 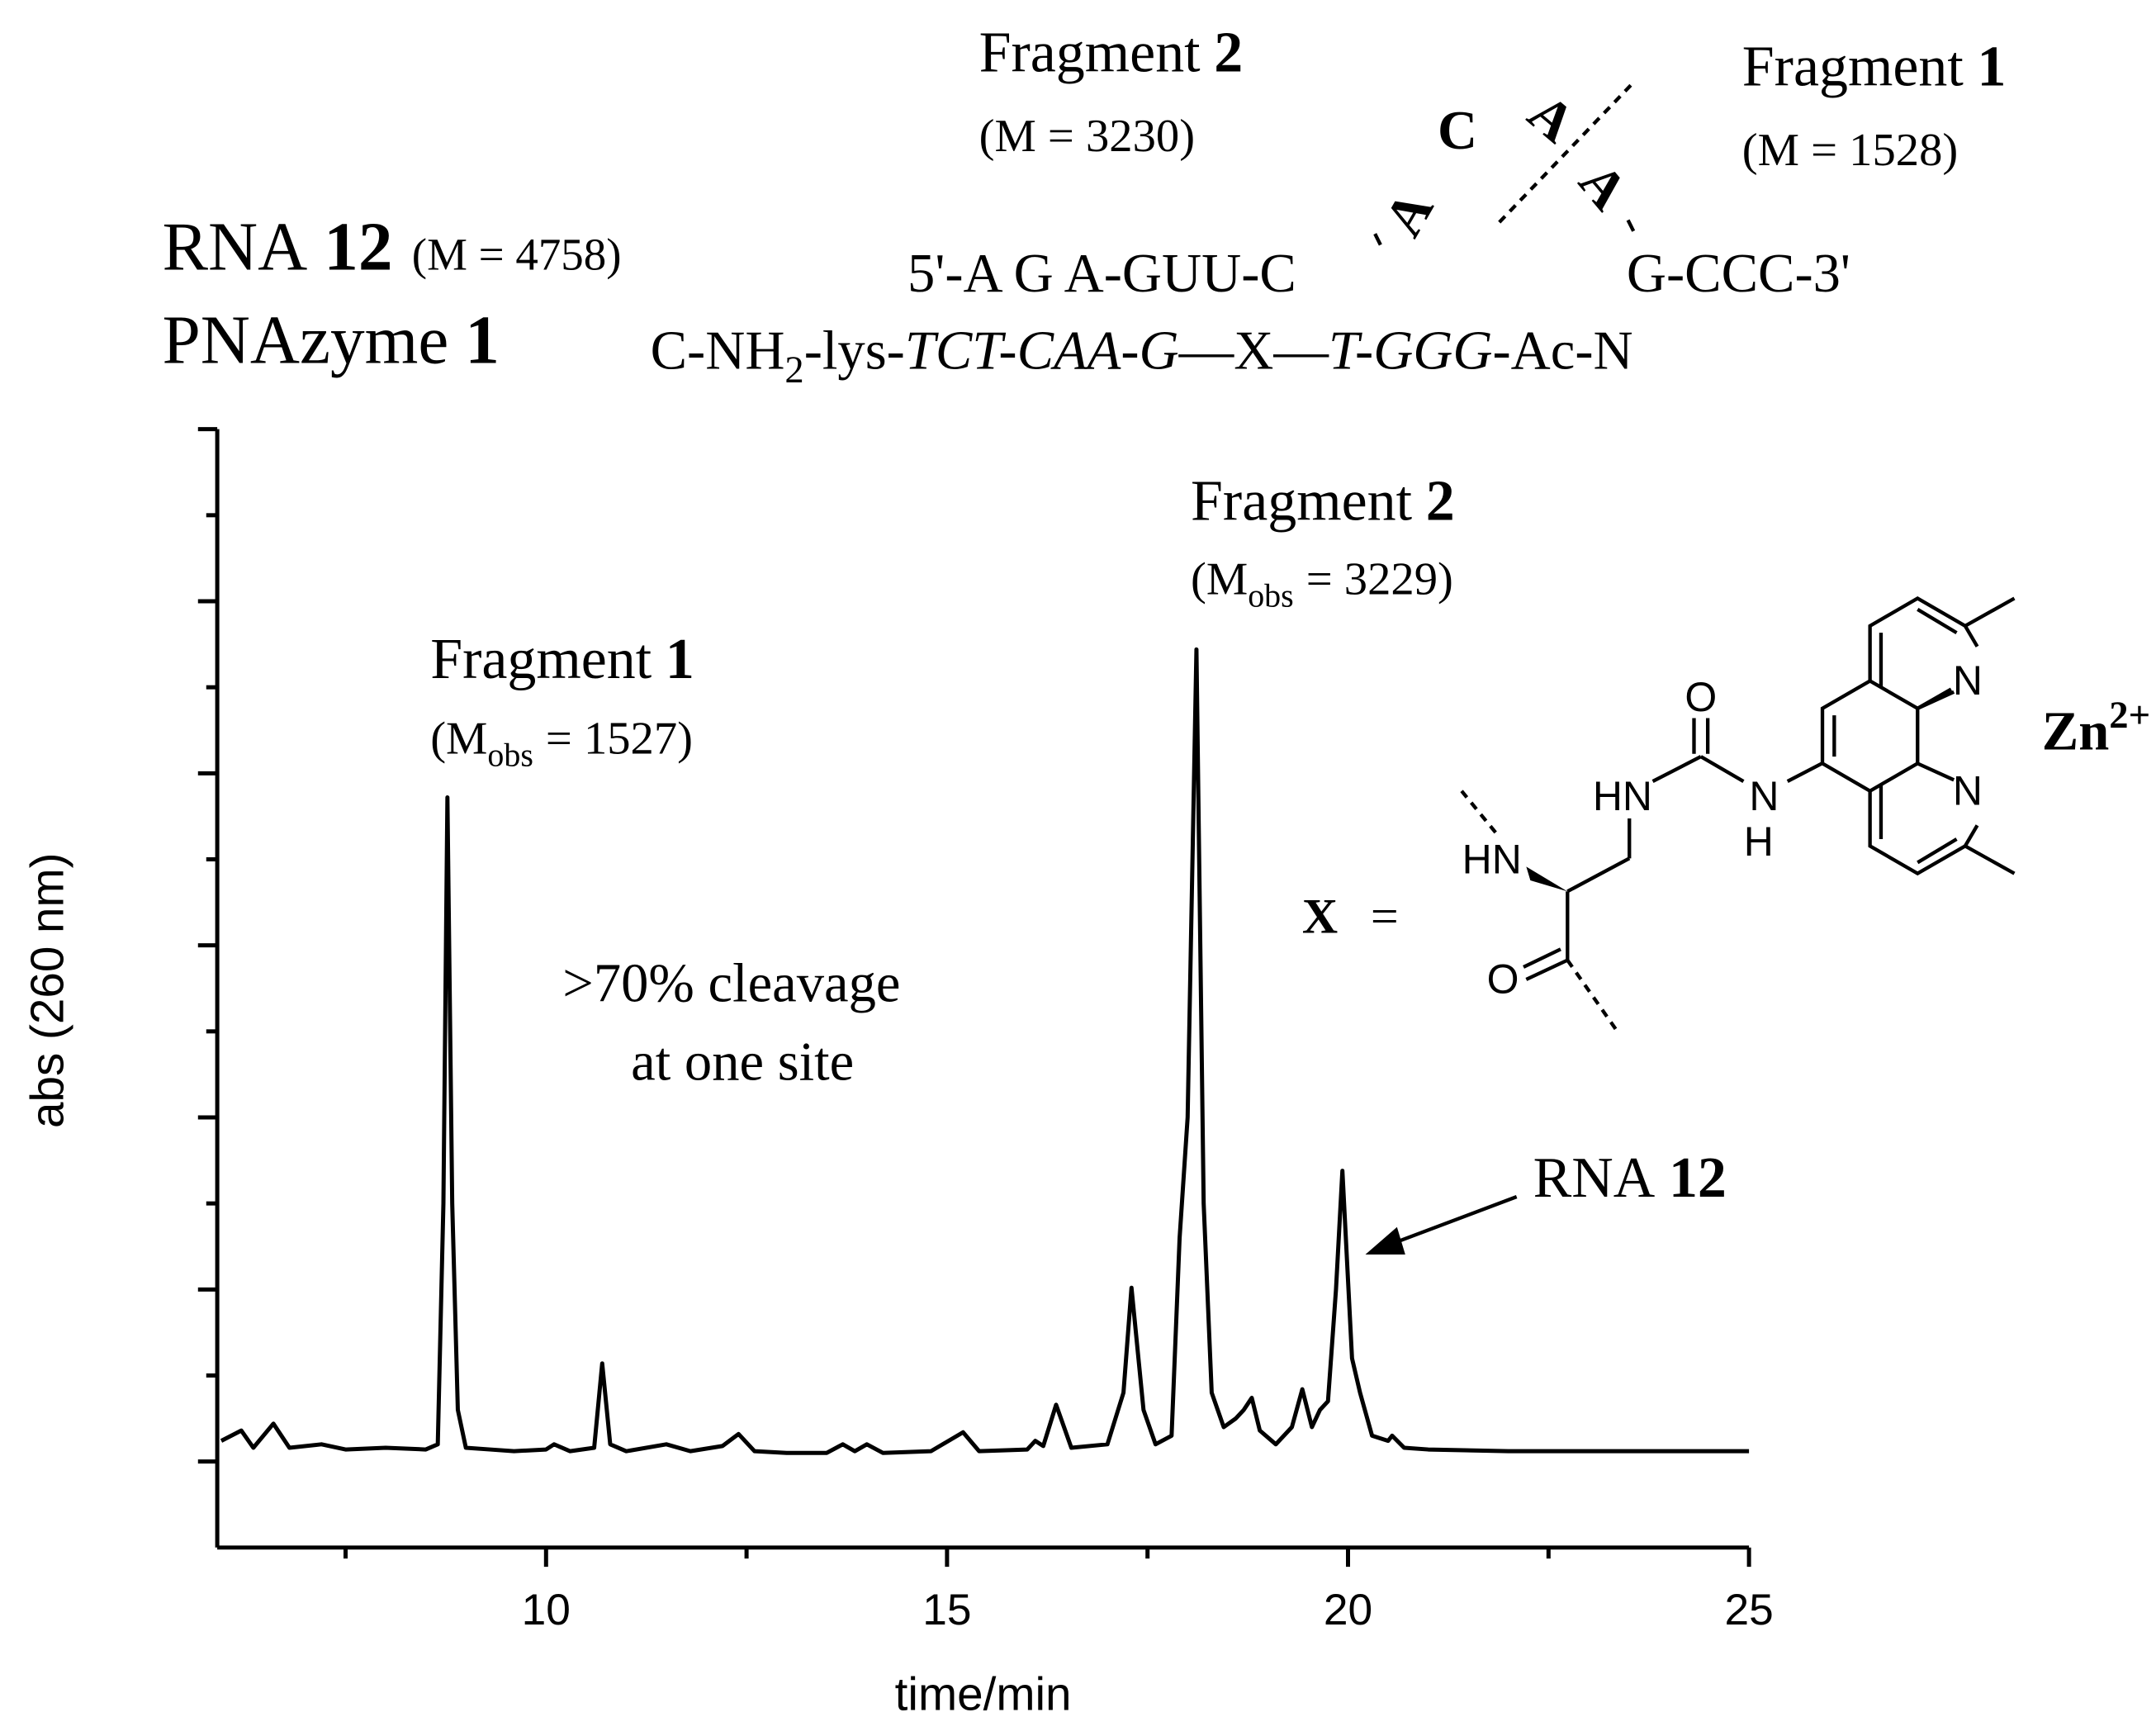 I want to click on seq-part: -Ac-N, so click(x=1563, y=350).